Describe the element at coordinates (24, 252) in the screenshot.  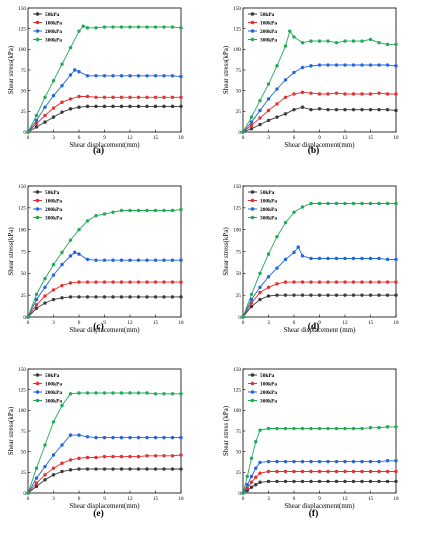
I see `y-tick-label: 75` at that location.